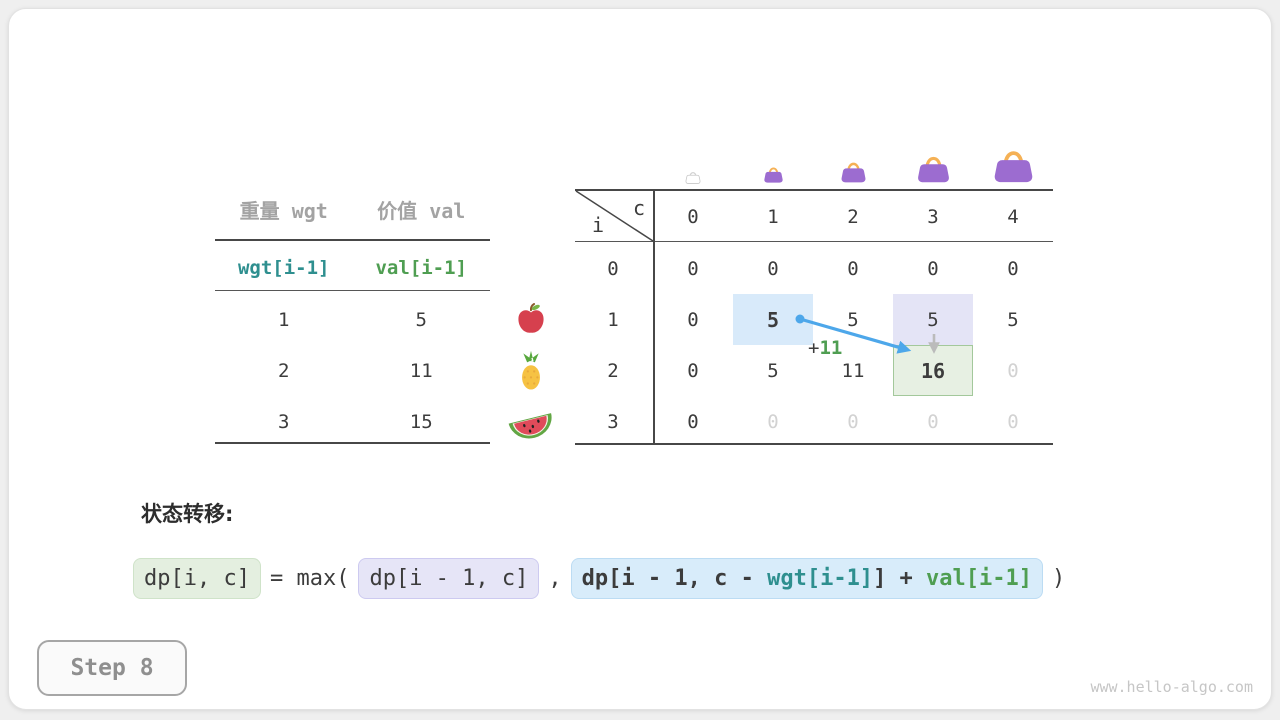  Describe the element at coordinates (352, 443) in the screenshot. I see `item-table-rule-bottom` at that location.